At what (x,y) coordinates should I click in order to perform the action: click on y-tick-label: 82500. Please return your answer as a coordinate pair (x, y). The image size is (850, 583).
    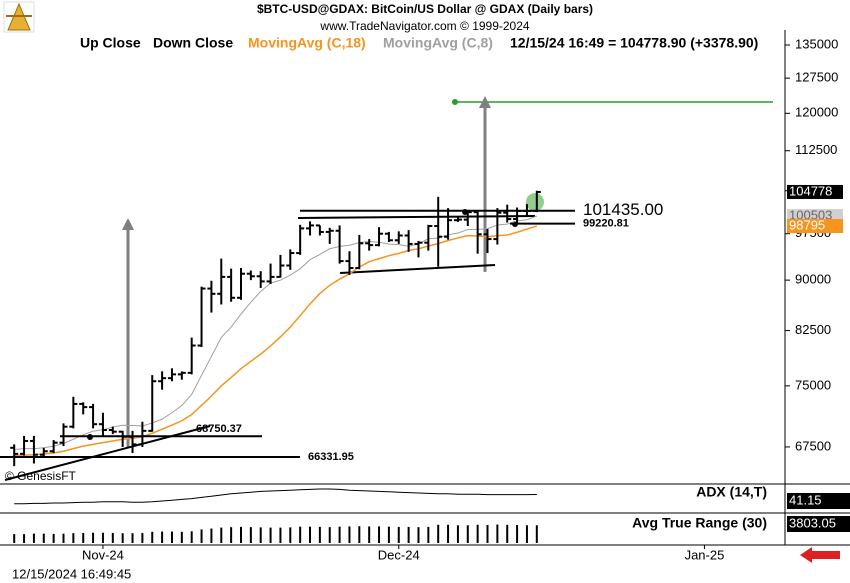
    Looking at the image, I should click on (813, 329).